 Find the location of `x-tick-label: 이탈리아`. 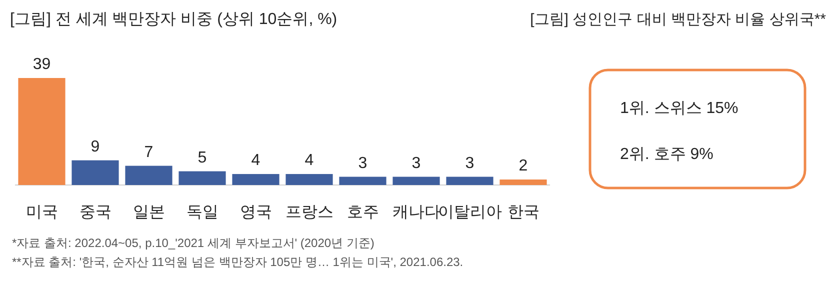

x-tick-label: 이탈리아 is located at coordinates (470, 212).